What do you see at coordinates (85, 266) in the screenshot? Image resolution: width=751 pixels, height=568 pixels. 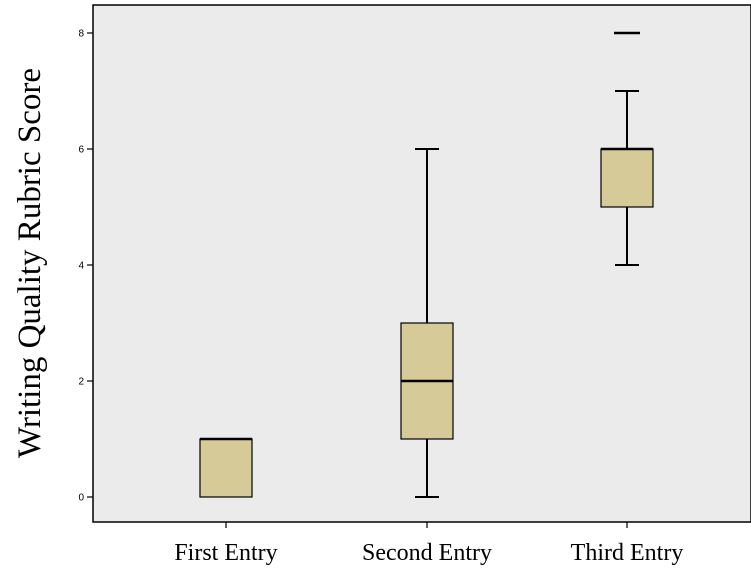 I see `y-axis: 0 2 4 6 8` at bounding box center [85, 266].